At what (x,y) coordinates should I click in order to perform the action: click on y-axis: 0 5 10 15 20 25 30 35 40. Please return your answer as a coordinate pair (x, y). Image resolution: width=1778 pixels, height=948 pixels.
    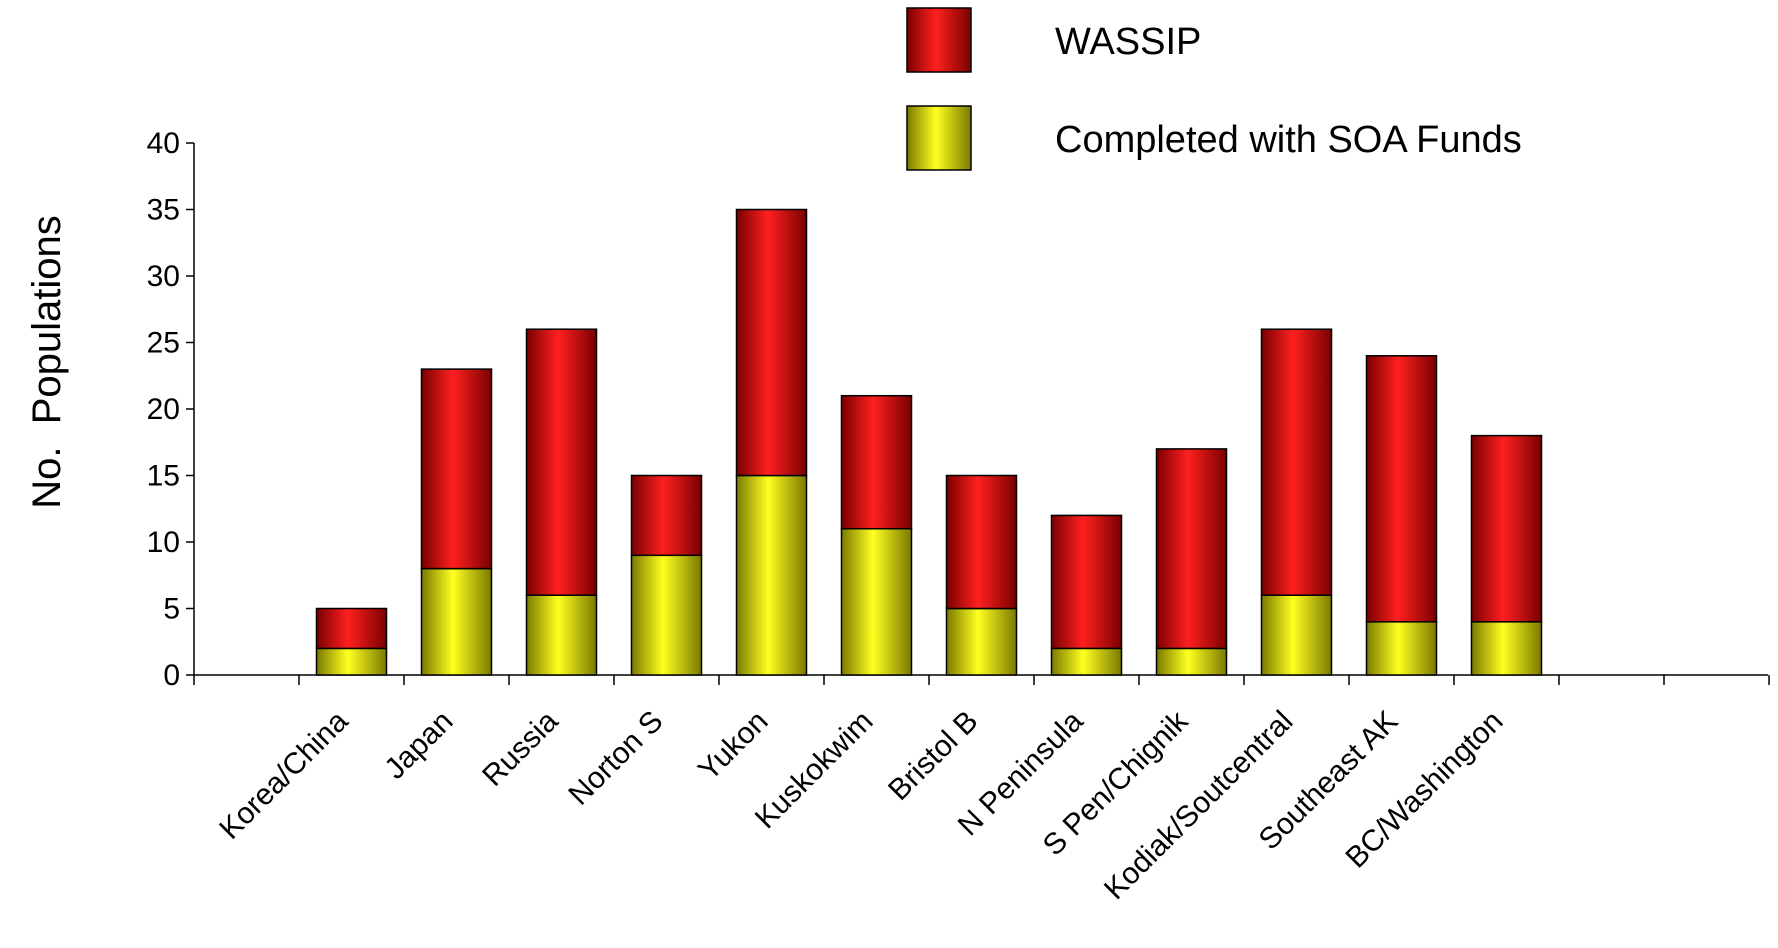
    Looking at the image, I should click on (171, 409).